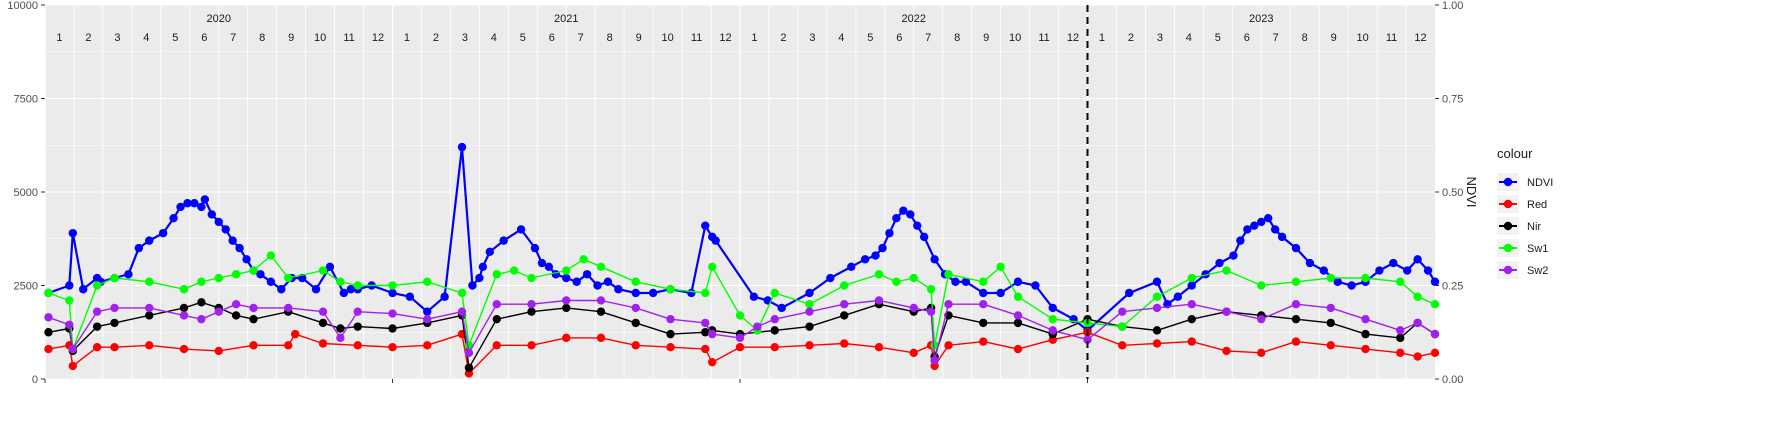 This screenshot has width=1773, height=442. Describe the element at coordinates (1471, 191) in the screenshot. I see `y2-axis-title: NDVI` at that location.